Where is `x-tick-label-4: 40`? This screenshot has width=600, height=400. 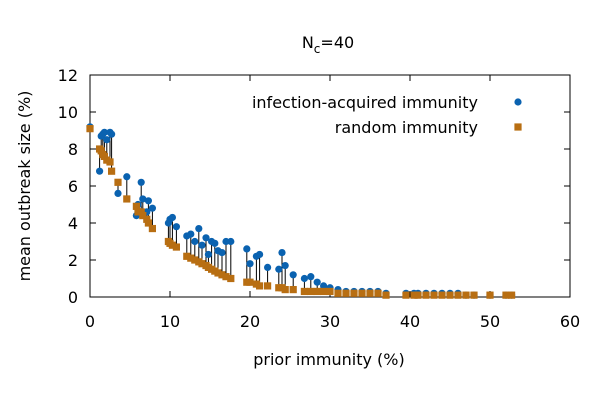 x-tick-label-4: 40 is located at coordinates (410, 321).